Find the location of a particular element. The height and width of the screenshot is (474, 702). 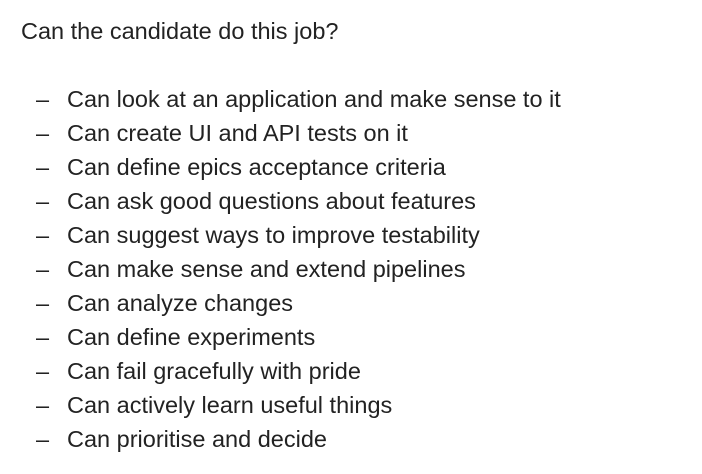

list-item-text: Can suggest ways to improve testability is located at coordinates (273, 235).